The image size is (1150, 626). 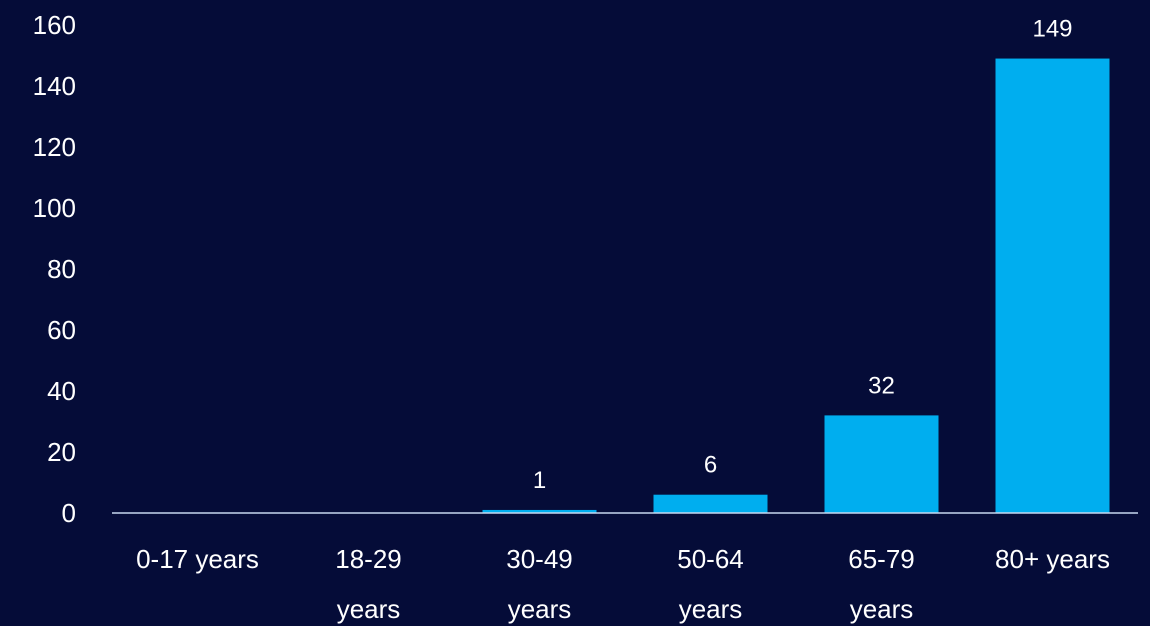 I want to click on x-tick-label: 80+ years, so click(x=1052, y=559).